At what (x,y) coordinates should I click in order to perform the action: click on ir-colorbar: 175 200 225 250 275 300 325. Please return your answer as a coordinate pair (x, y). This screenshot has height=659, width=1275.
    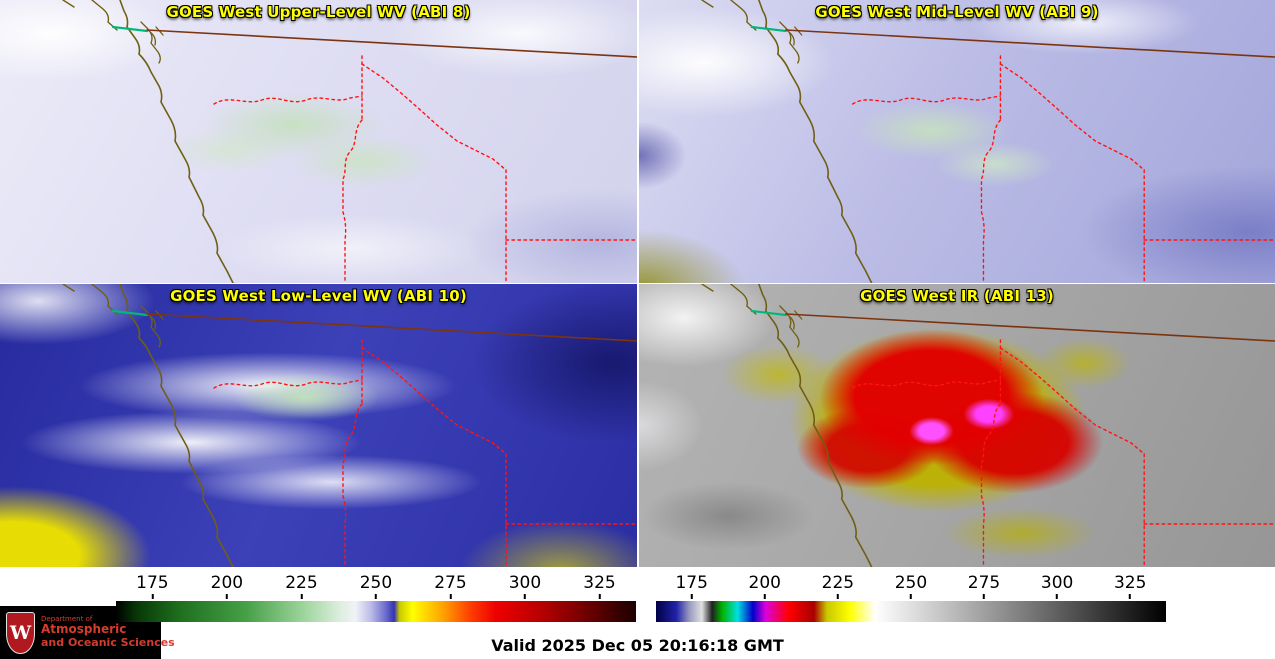
    Looking at the image, I should click on (911, 595).